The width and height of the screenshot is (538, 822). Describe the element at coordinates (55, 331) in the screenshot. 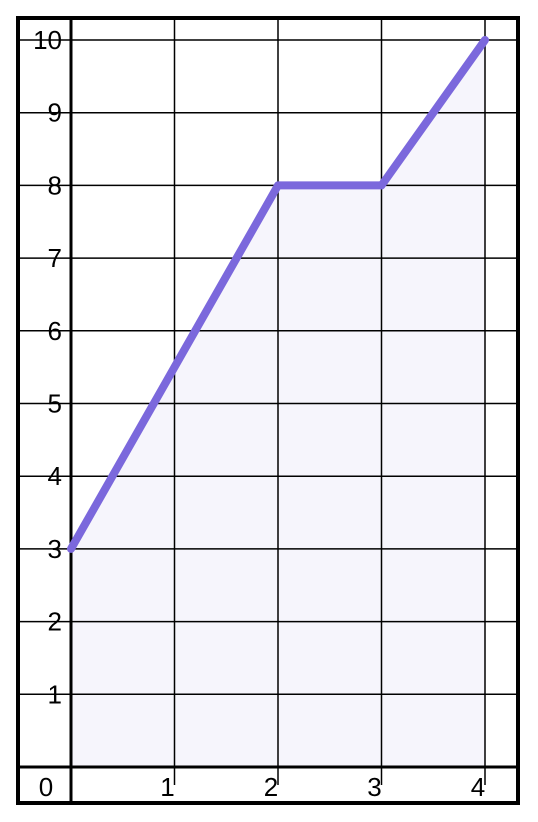

I see `y-tick-label-6: 6` at that location.